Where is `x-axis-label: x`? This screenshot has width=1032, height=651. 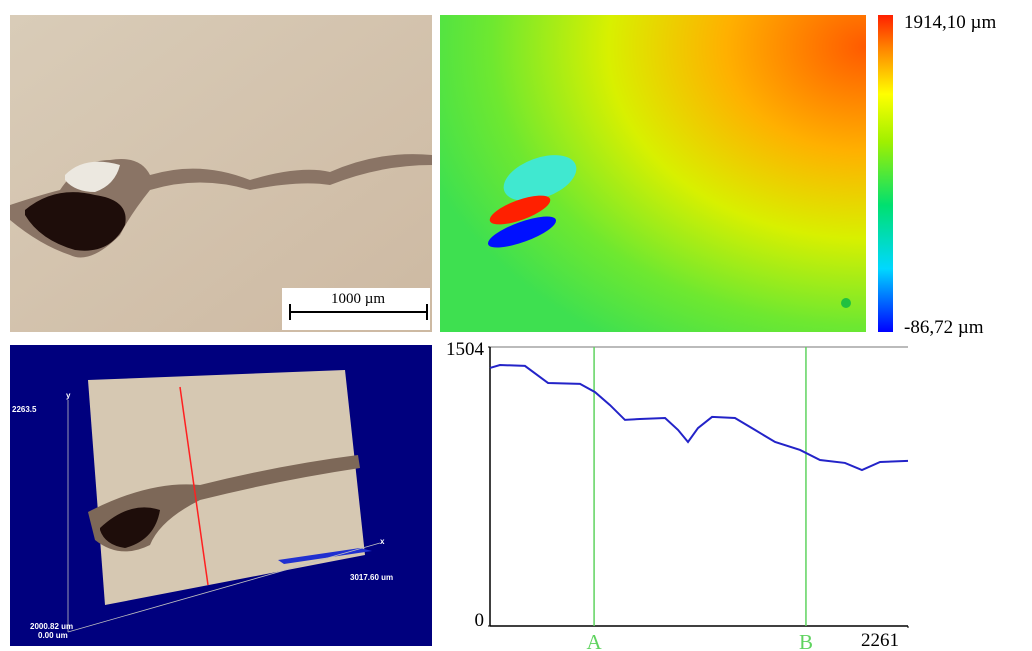 x-axis-label: x is located at coordinates (382, 541).